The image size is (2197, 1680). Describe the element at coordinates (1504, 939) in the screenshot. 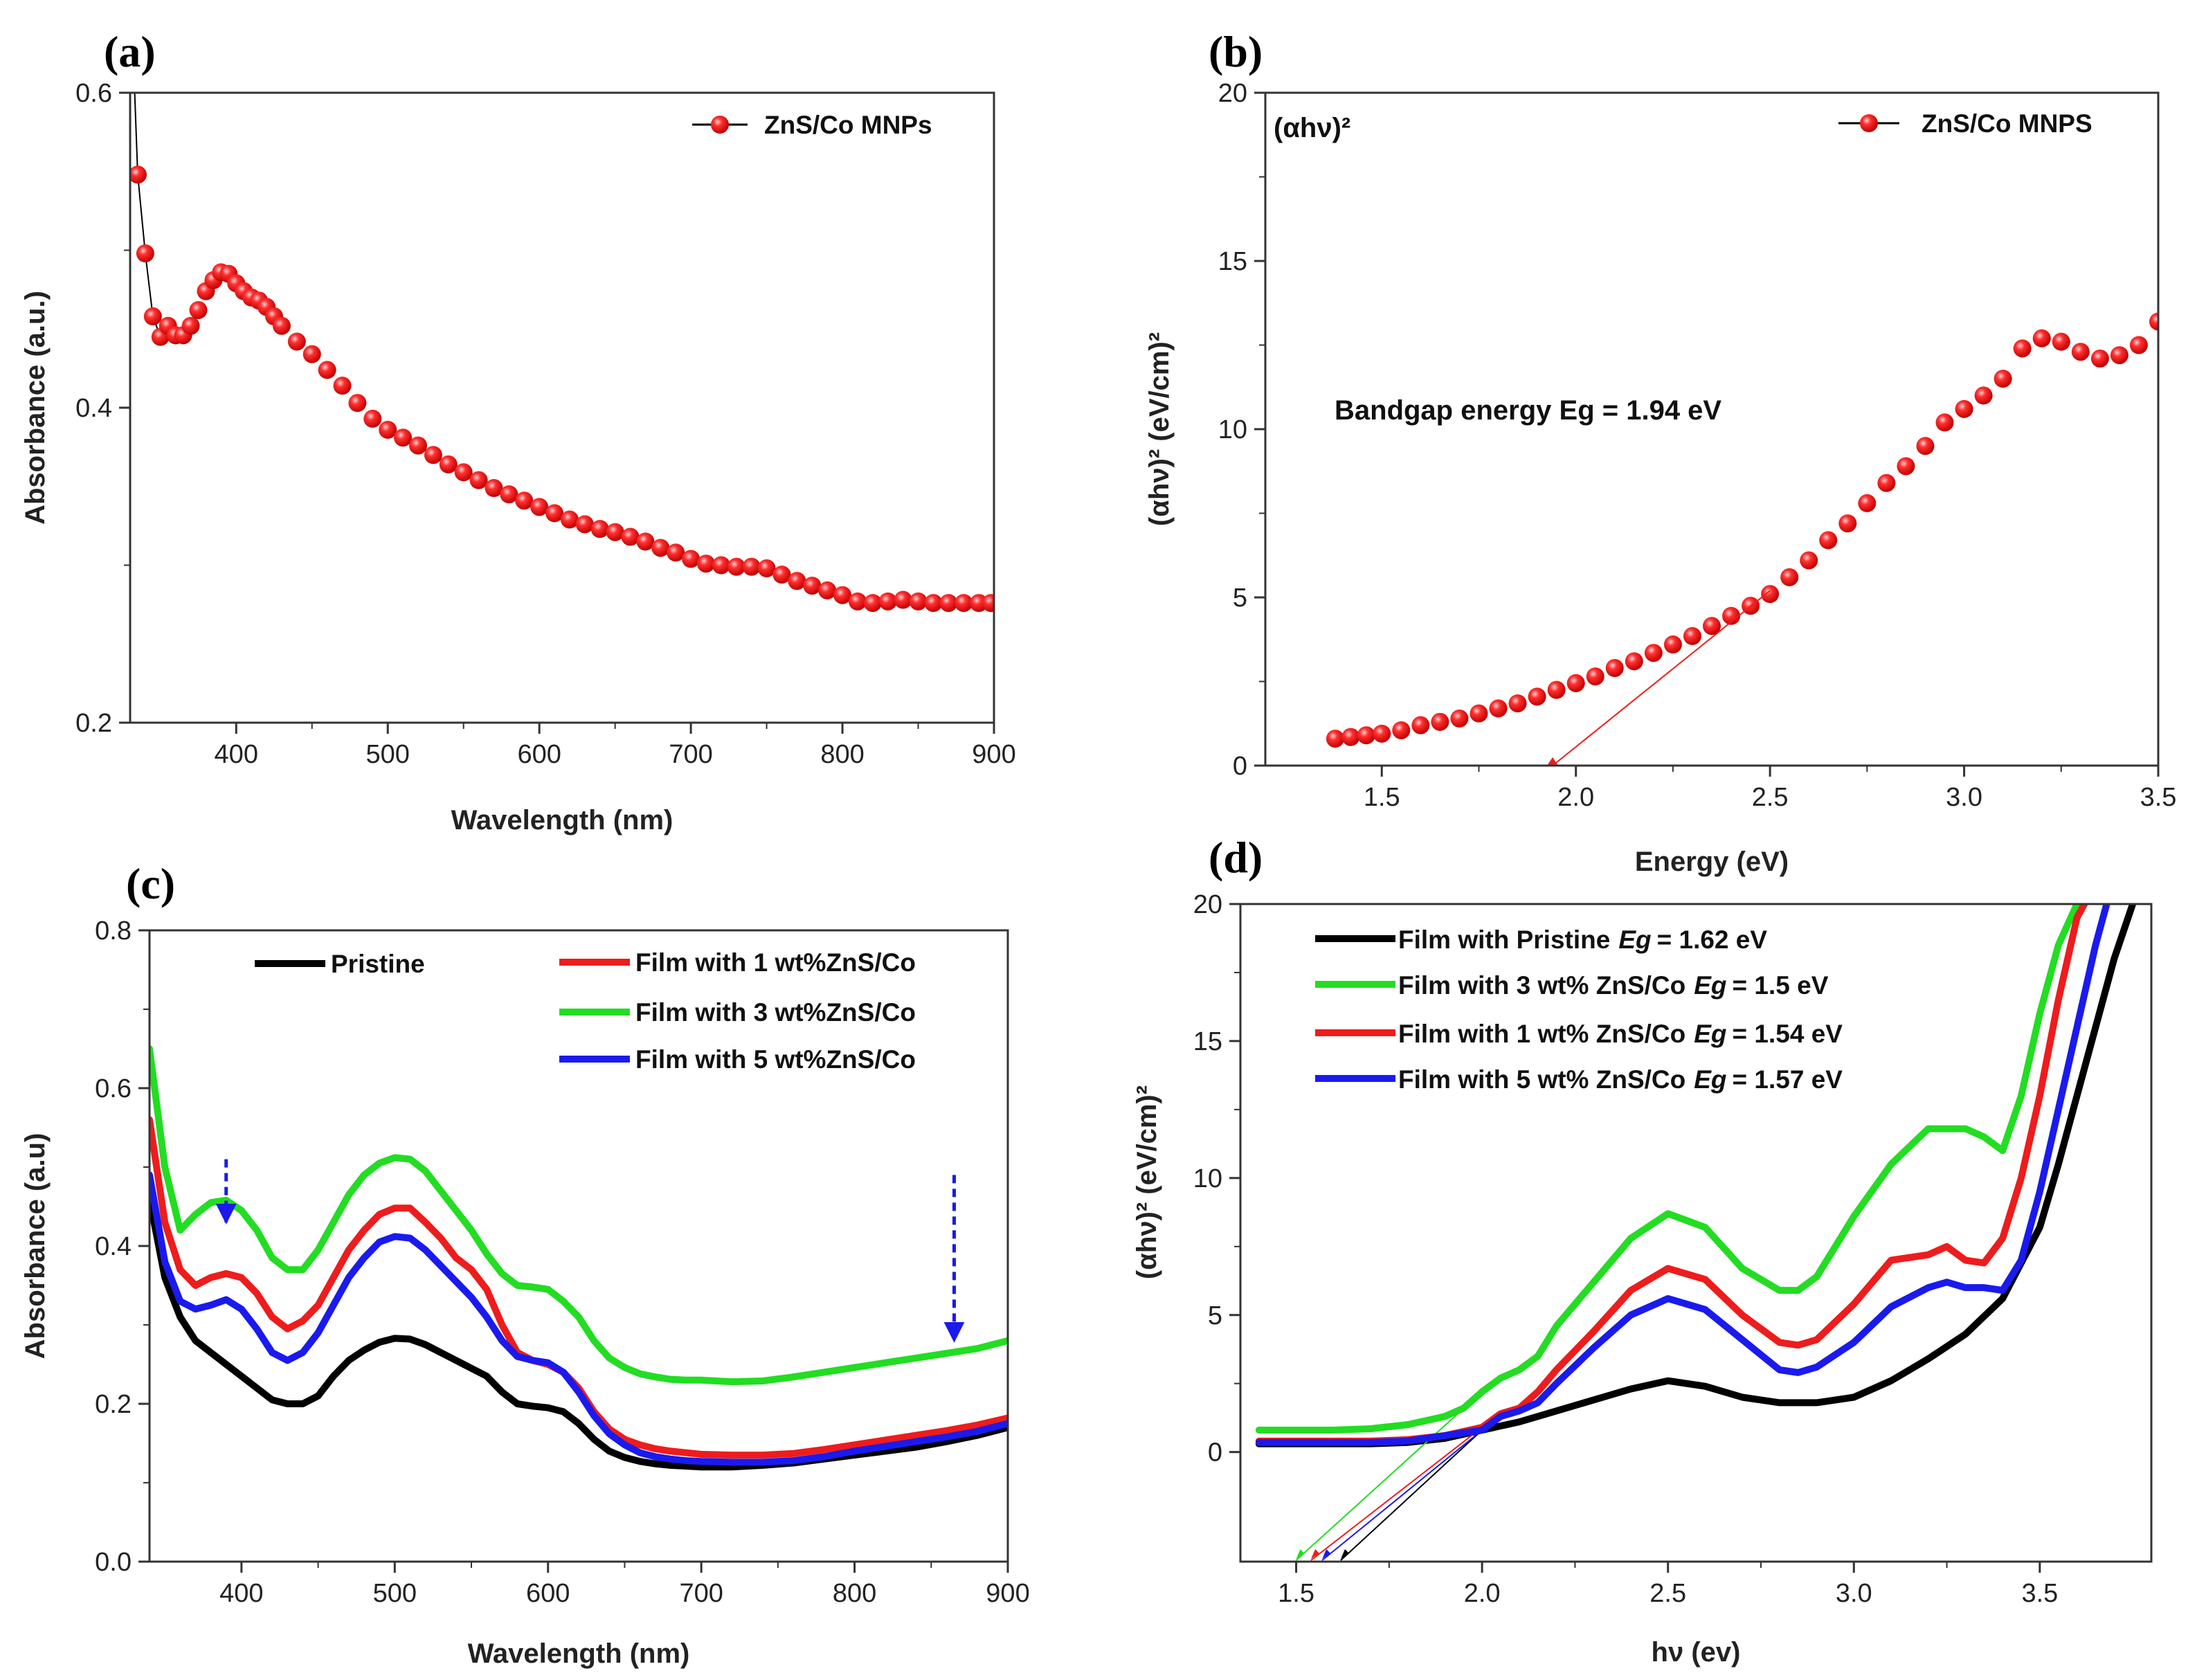

I see `legend-name: Film with Pristine` at that location.